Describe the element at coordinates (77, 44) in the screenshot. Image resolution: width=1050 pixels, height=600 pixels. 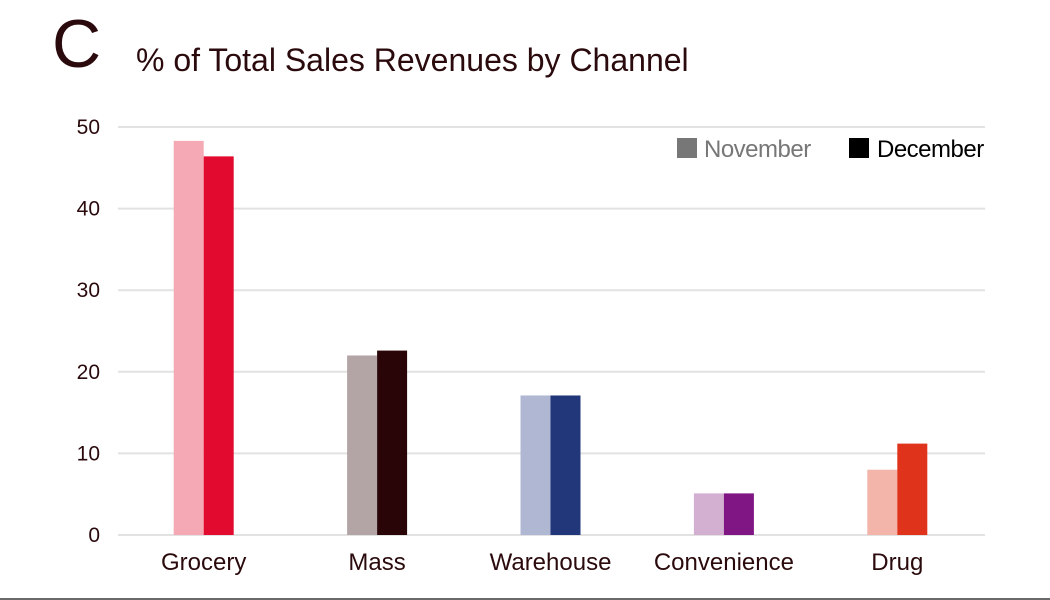
I see `panel-label: C` at that location.